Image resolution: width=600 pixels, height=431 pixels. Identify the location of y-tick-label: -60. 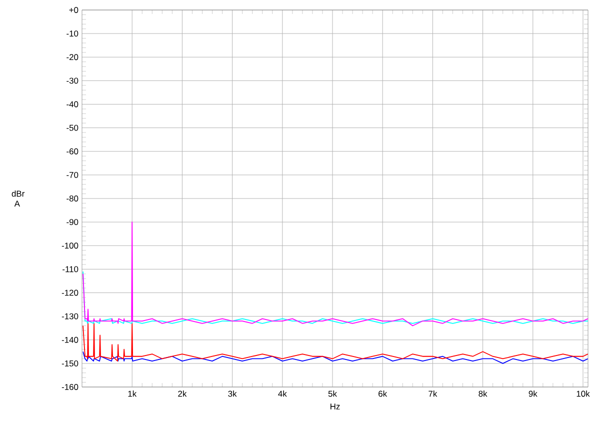
(72, 151).